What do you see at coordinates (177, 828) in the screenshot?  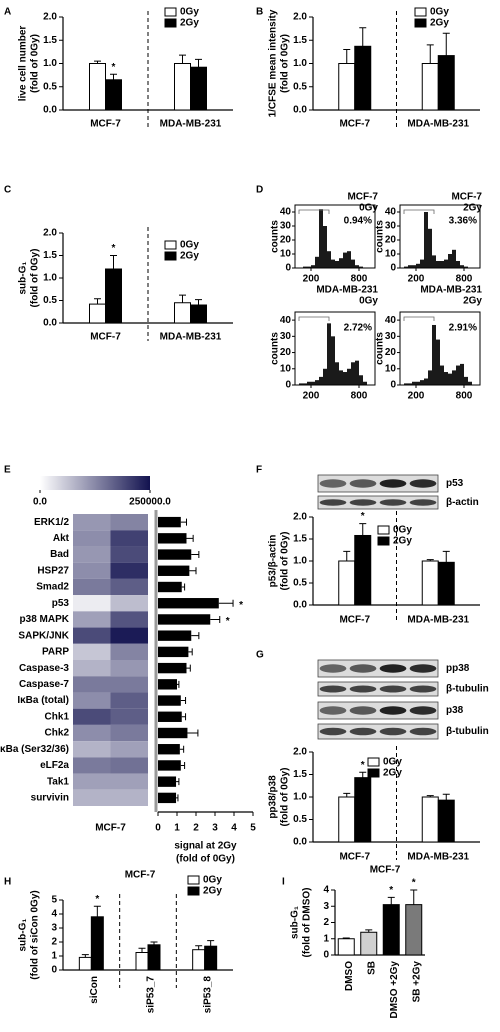 I see `x-tick-label: 1` at bounding box center [177, 828].